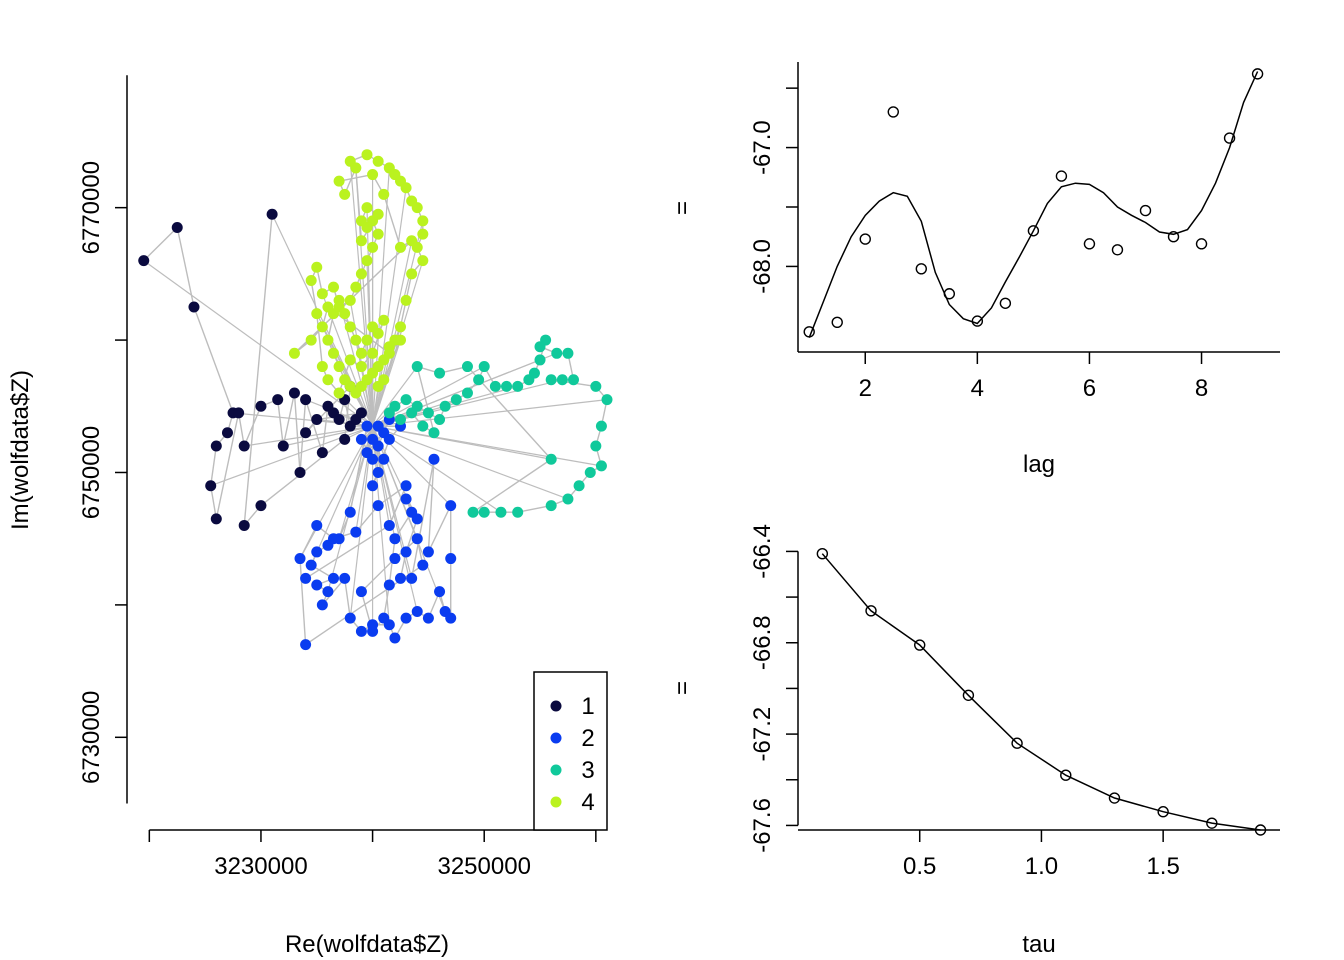 Image resolution: width=1344 pixels, height=960 pixels. I want to click on x-tick-label: 3230000, so click(260, 866).